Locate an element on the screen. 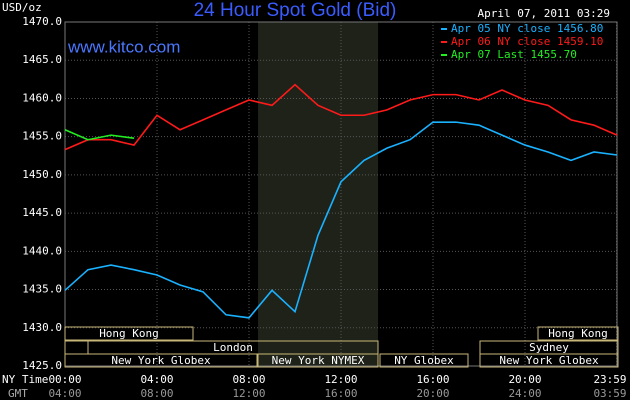 This screenshot has width=630, height=400. session-label: New York NYMEX is located at coordinates (318, 360).